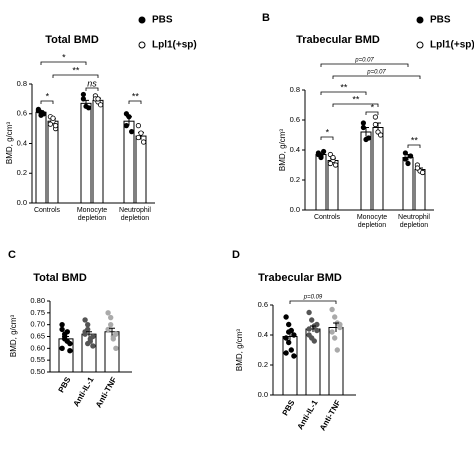 The height and width of the screenshot is (474, 474). Describe the element at coordinates (376, 73) in the screenshot. I see `significance-label: p=0.07` at that location.